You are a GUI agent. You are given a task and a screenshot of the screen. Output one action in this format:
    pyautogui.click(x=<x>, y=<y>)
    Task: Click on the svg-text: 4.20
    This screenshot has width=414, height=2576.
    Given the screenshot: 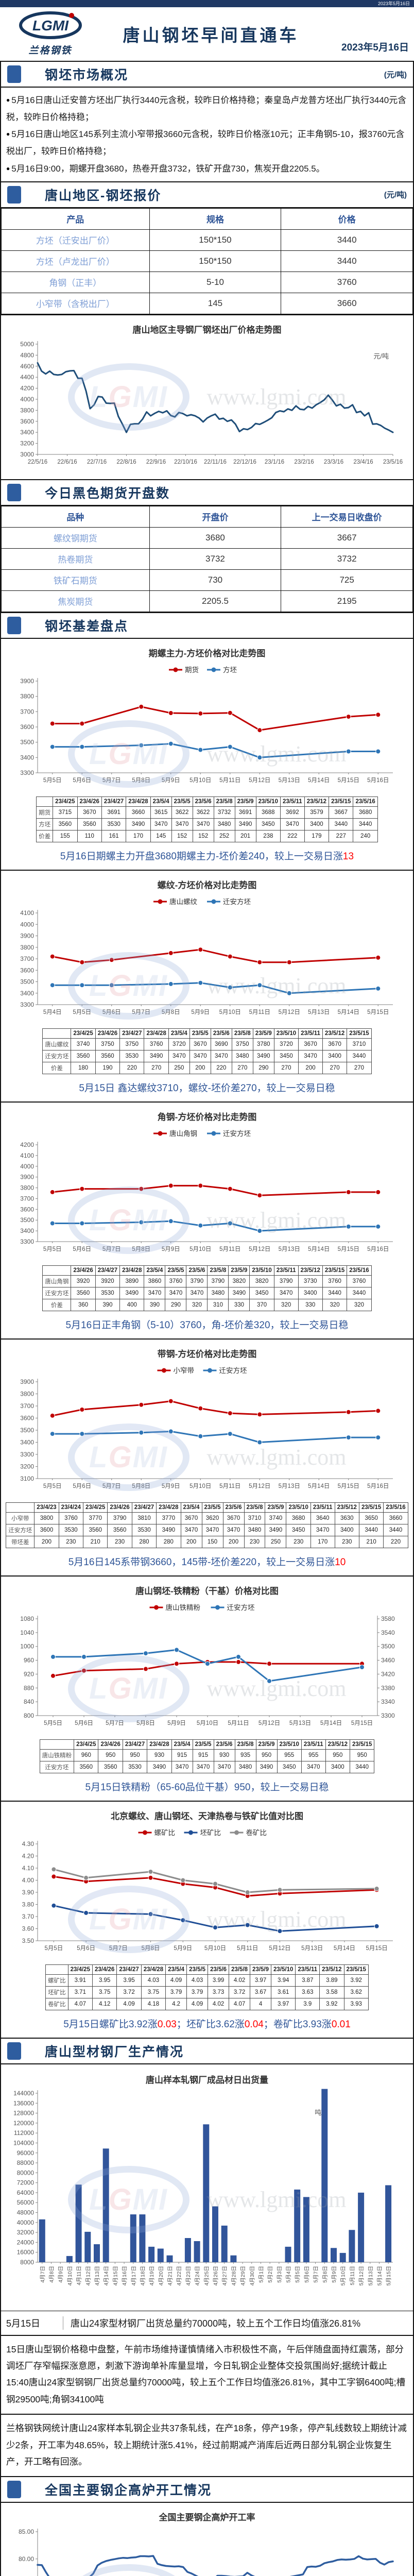 What is the action you would take?
    pyautogui.click(x=28, y=1855)
    